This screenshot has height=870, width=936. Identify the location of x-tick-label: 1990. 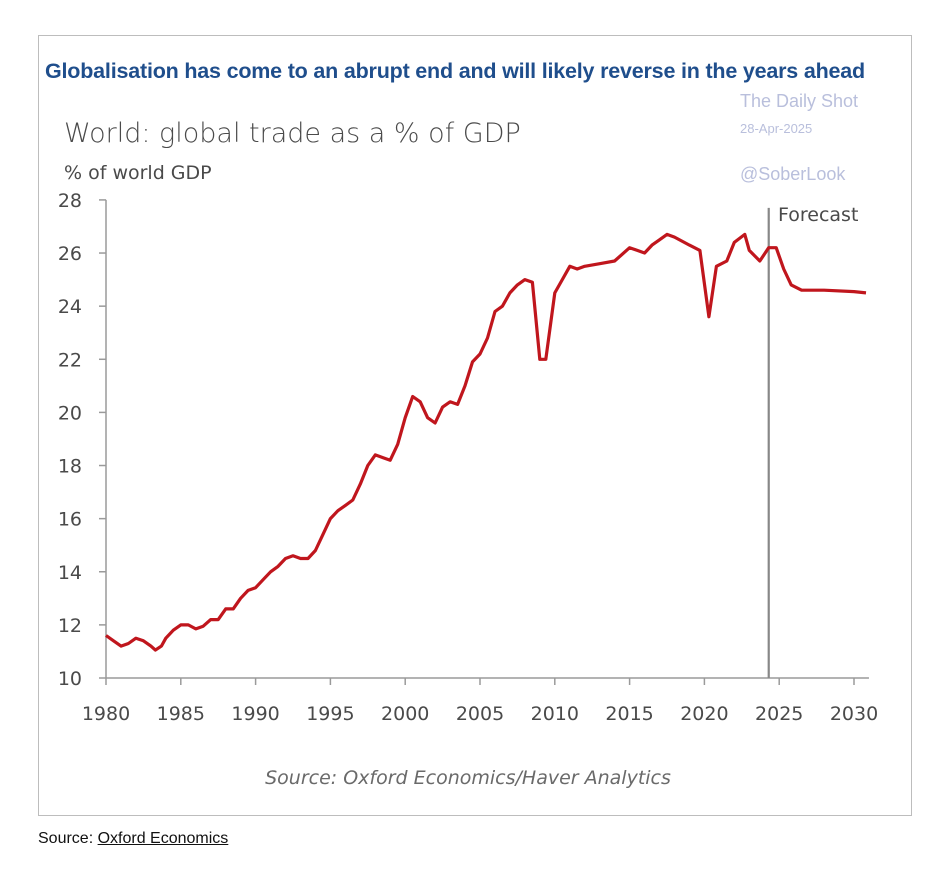
(255, 714).